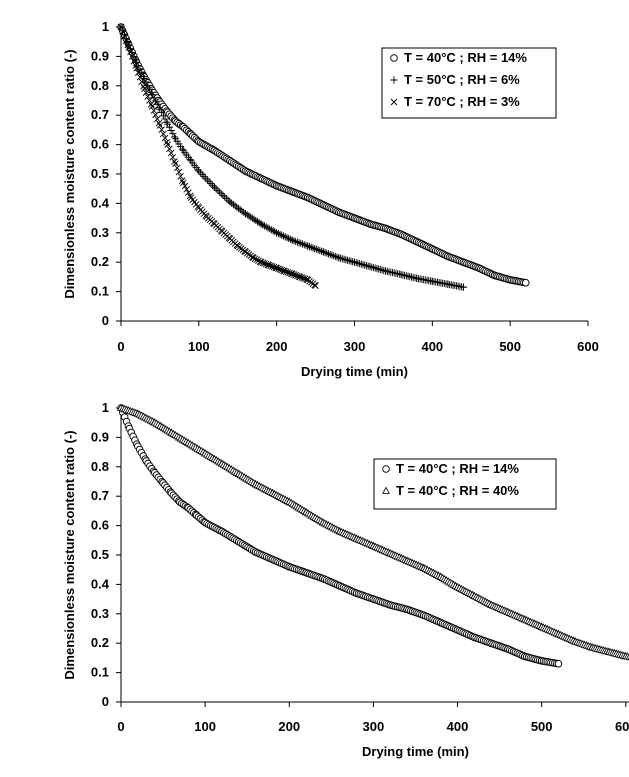 The height and width of the screenshot is (777, 629). Describe the element at coordinates (100, 554) in the screenshot. I see `y-tick-label: 0.5` at that location.